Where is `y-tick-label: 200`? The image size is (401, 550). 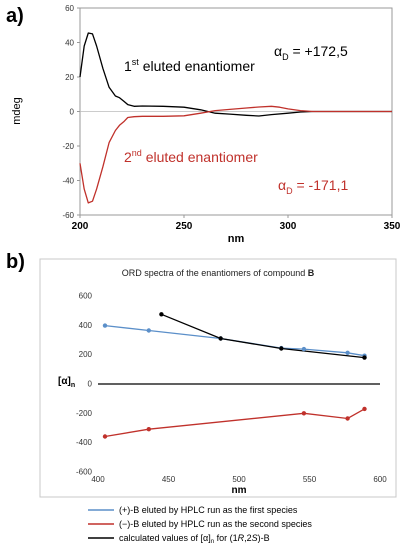 y-tick-label: 200 is located at coordinates (86, 354).